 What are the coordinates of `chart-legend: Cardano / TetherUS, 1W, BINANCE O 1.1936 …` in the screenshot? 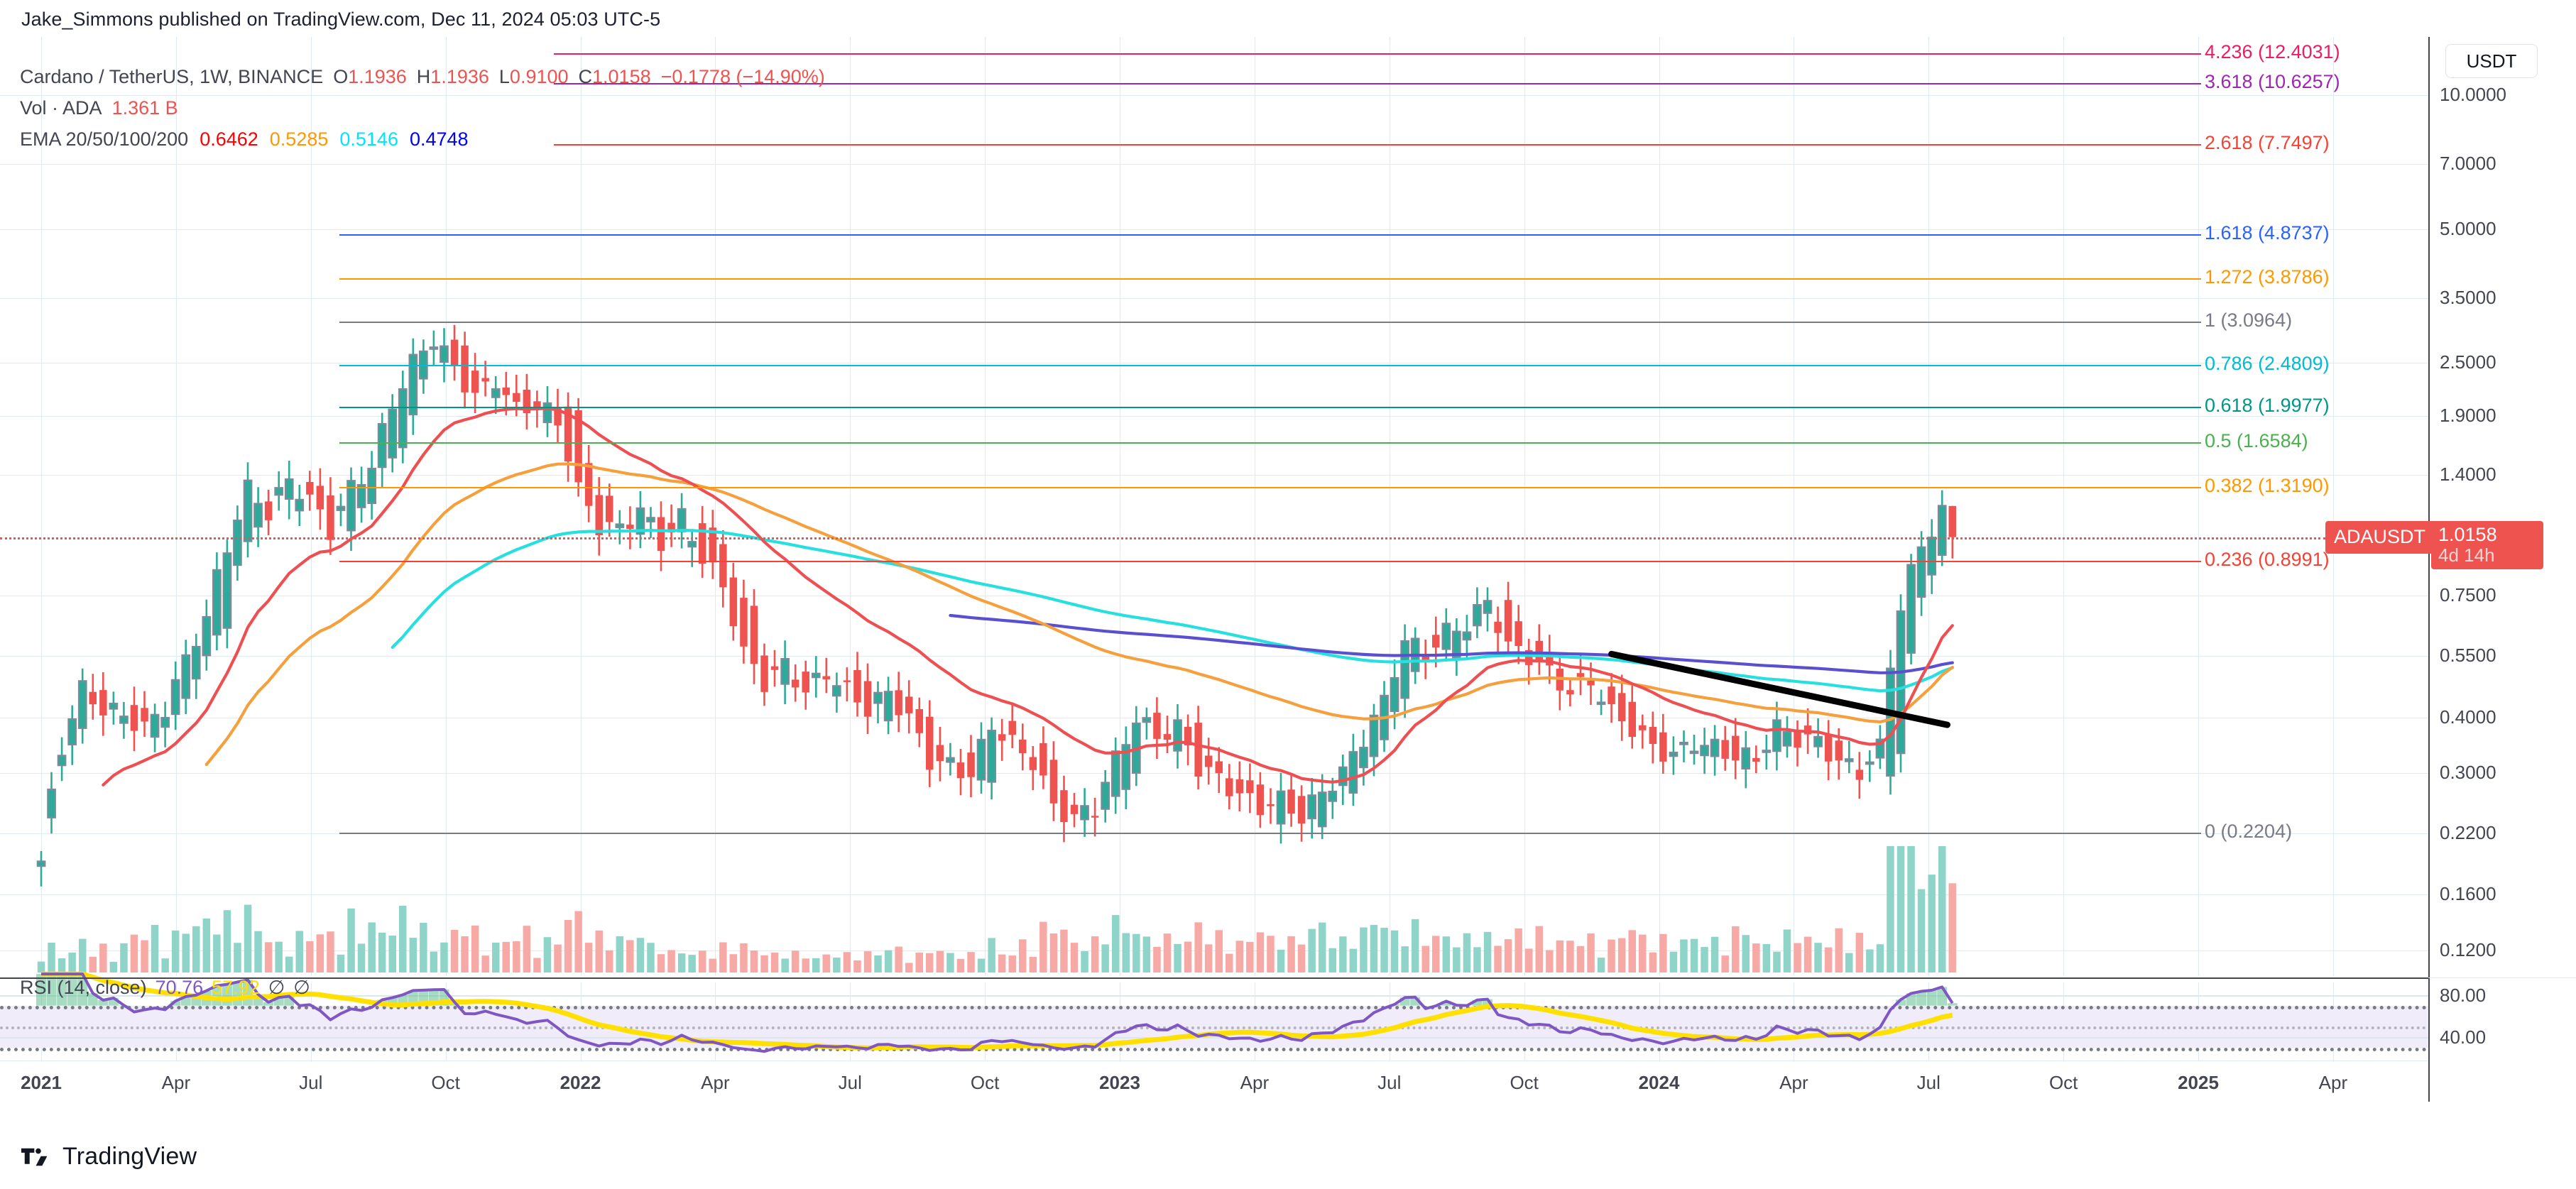 It's located at (422, 108).